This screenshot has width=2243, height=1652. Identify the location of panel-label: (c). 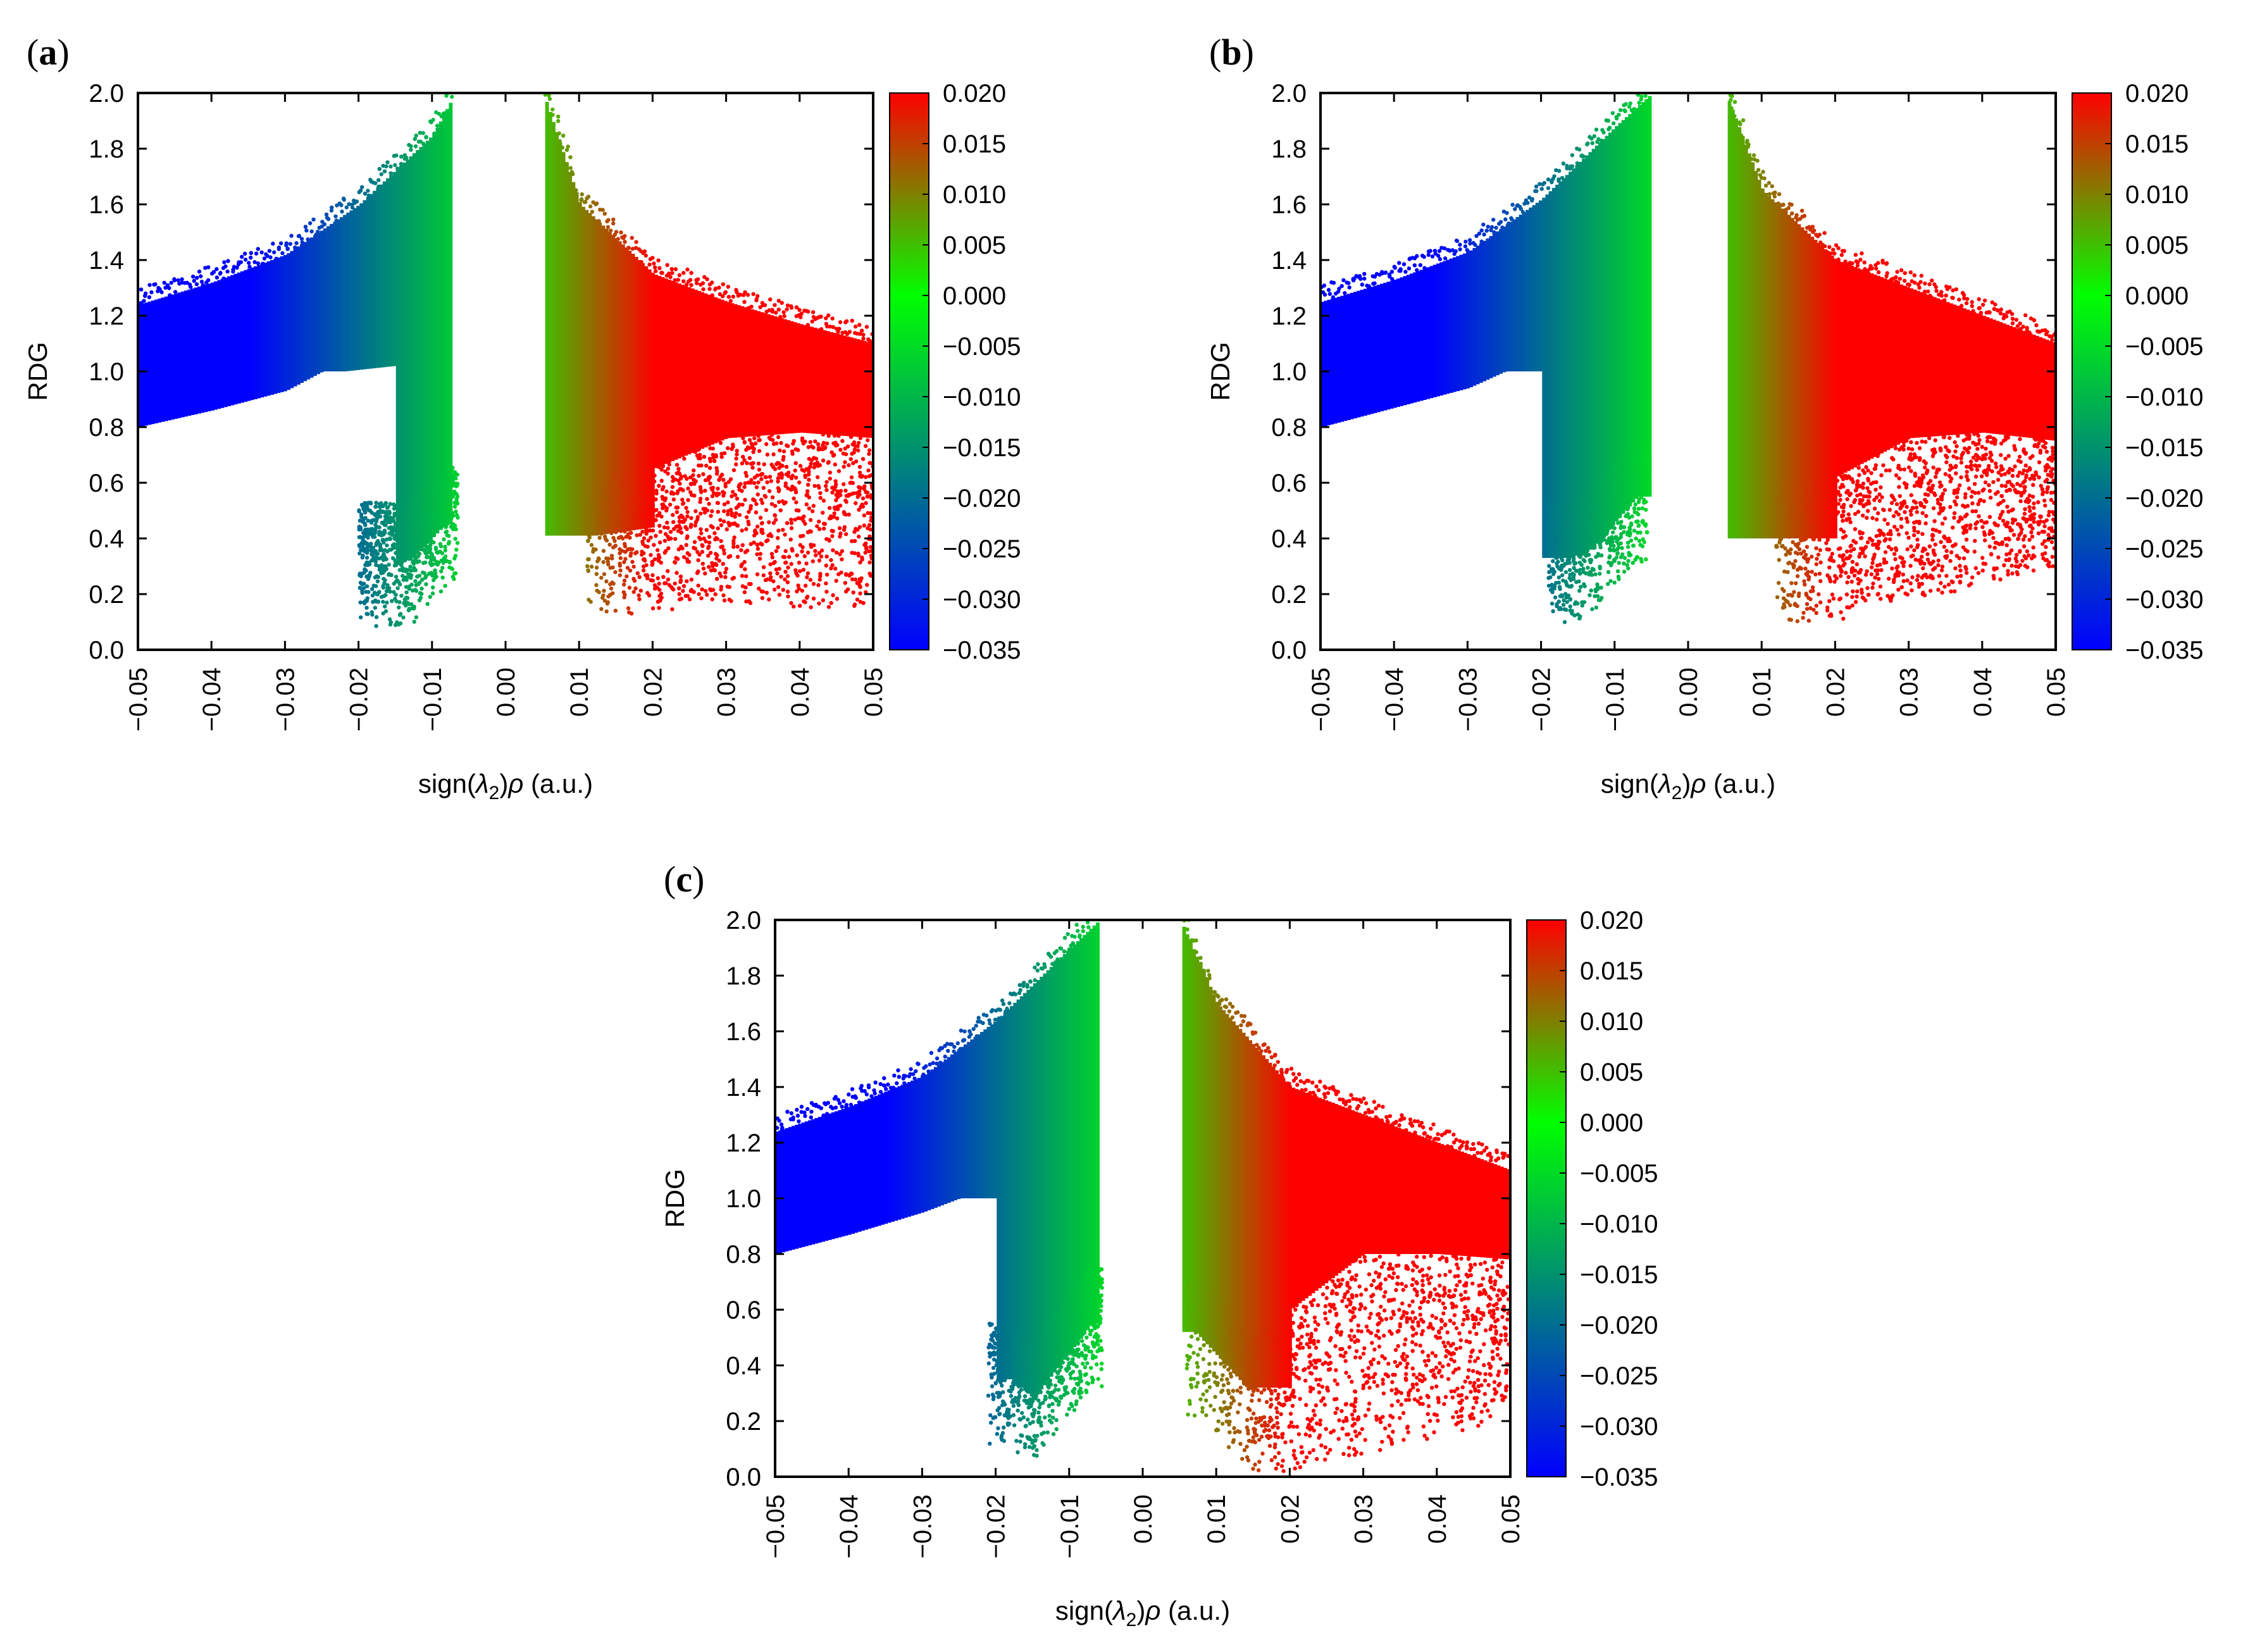
(684, 879).